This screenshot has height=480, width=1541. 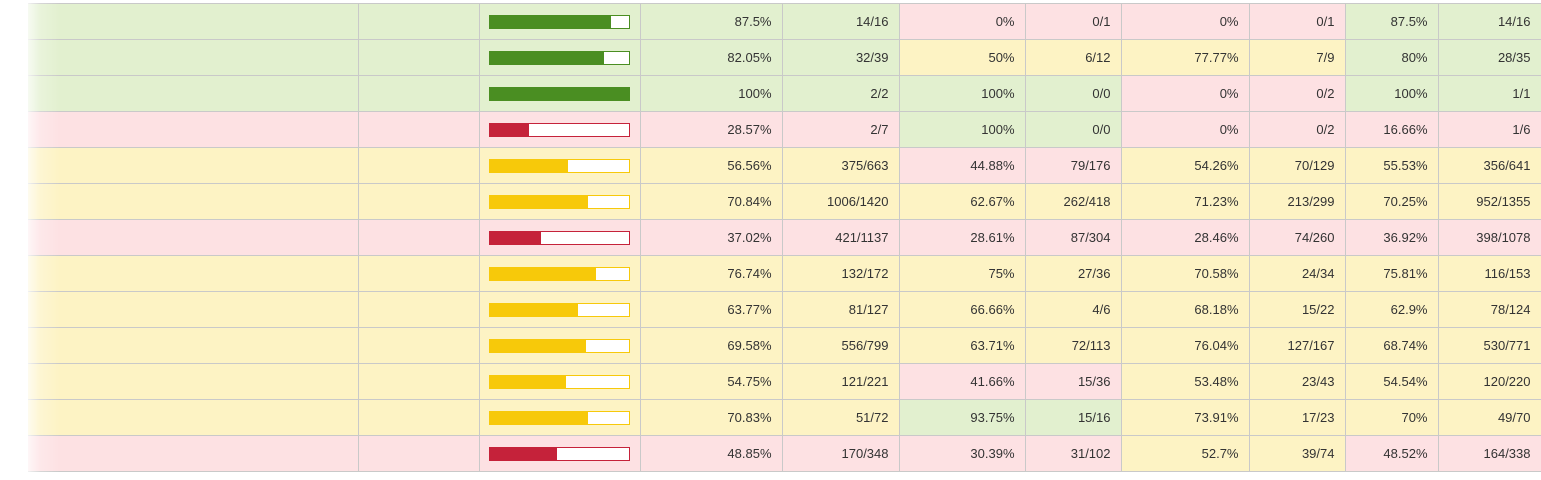 I want to click on classes-count: 39/74, so click(x=1297, y=453).